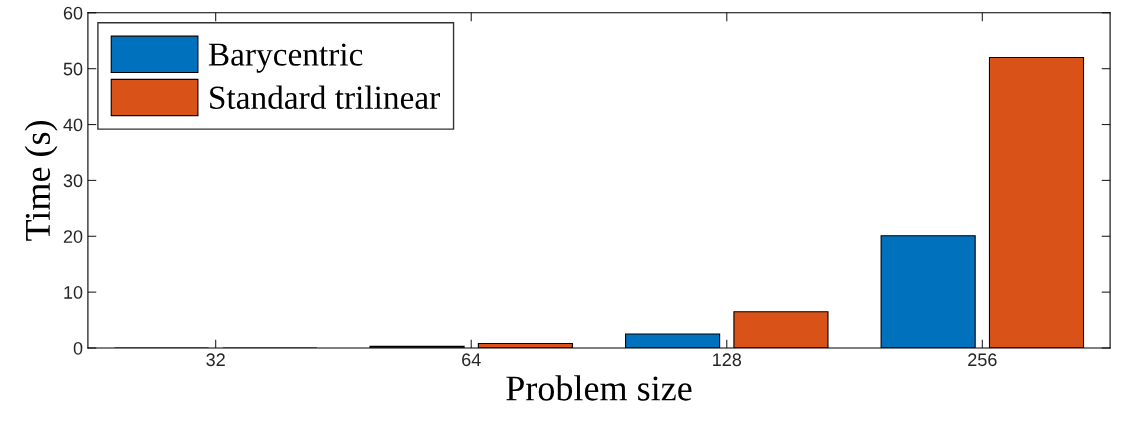 The image size is (1127, 427). I want to click on y-tick-label: 20, so click(73, 236).